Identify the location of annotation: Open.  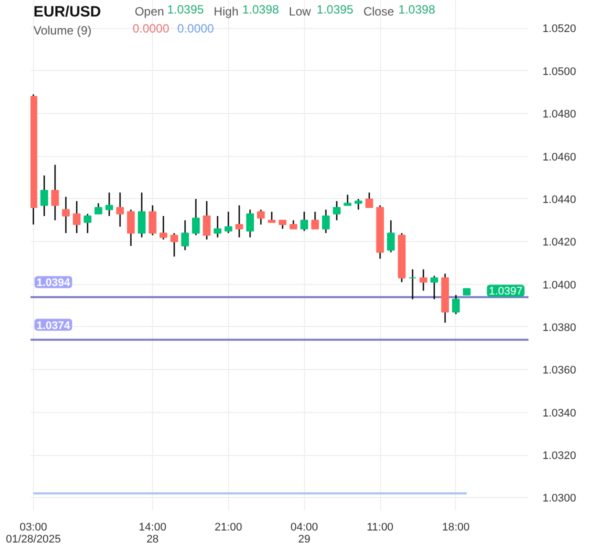
(149, 11).